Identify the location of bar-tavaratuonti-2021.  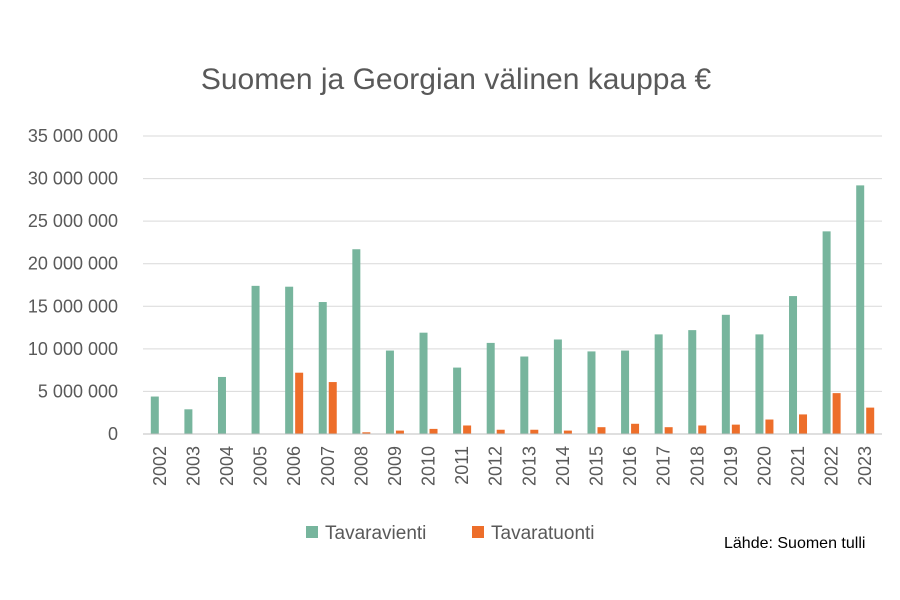
(803, 424).